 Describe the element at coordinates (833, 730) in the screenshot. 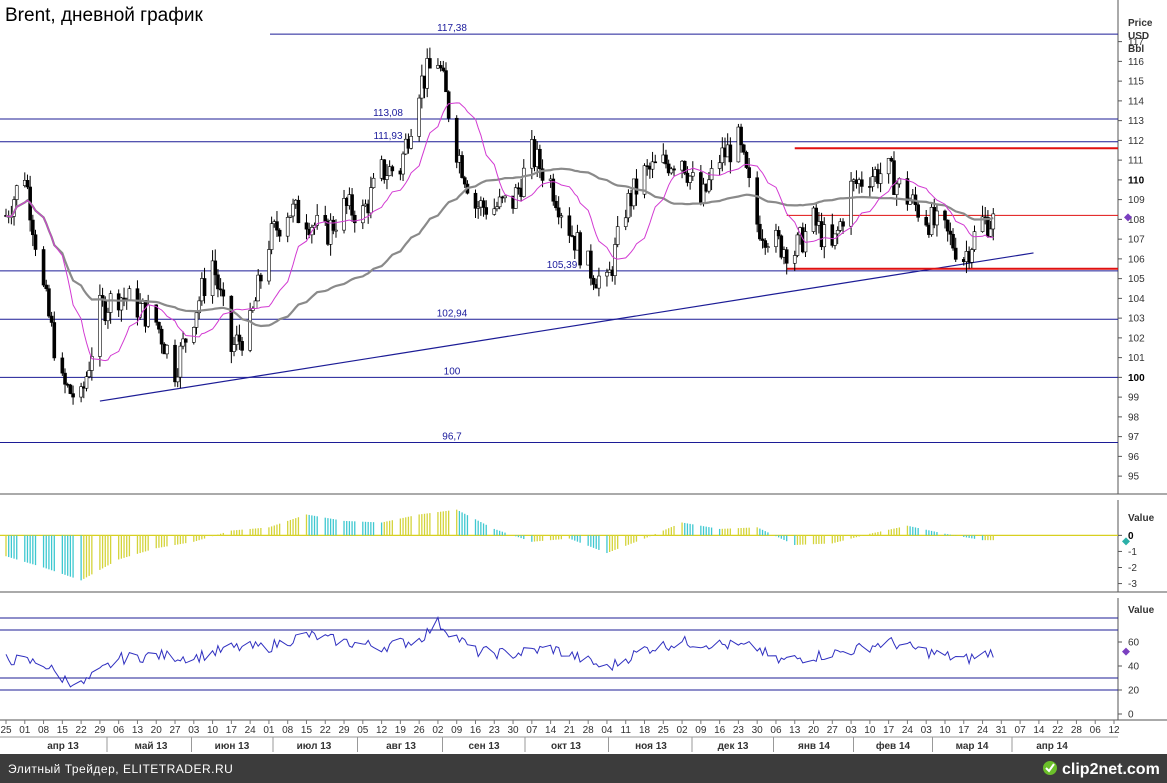

I see `x-day-label: 27` at that location.